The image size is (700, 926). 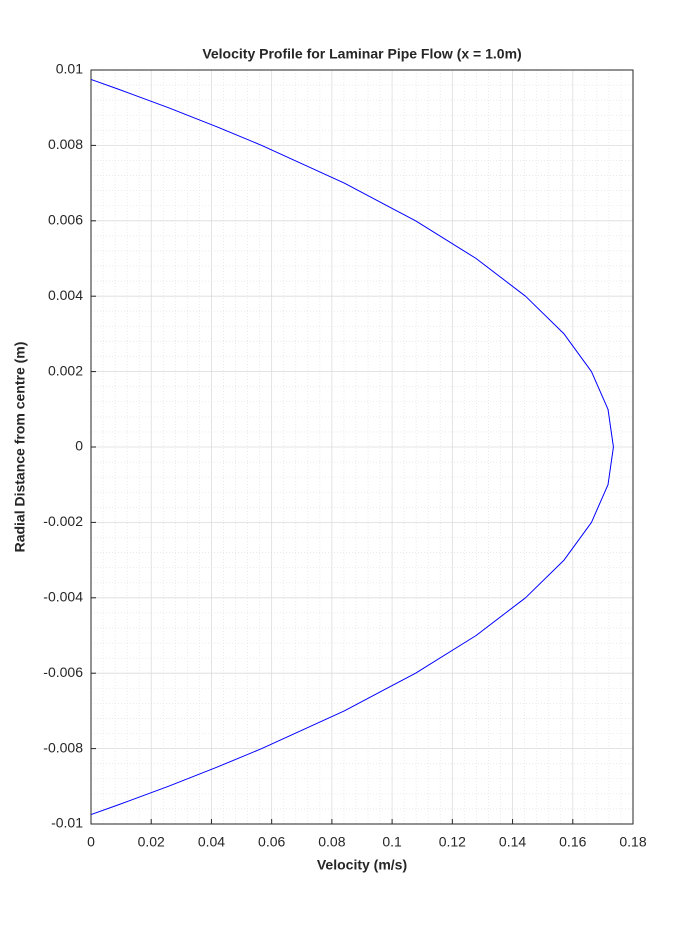 What do you see at coordinates (20, 447) in the screenshot?
I see `y-axis-label: Radial Distance from centre (m)` at bounding box center [20, 447].